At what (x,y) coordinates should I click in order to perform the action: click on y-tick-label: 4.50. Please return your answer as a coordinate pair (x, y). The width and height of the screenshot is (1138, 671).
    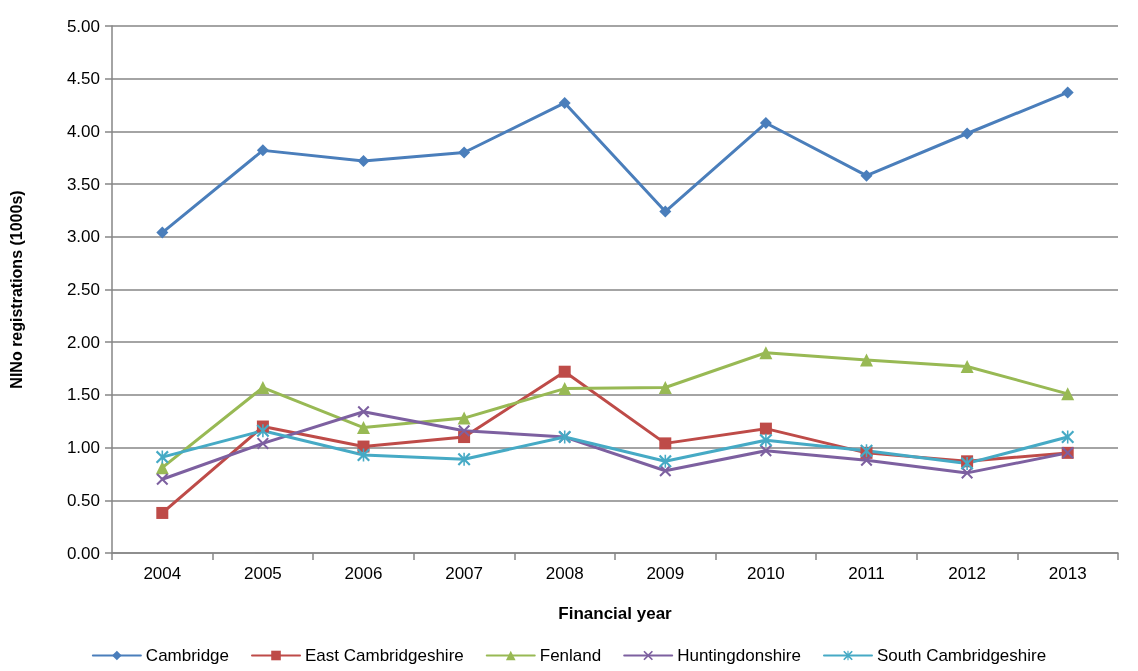
    Looking at the image, I should click on (83, 79).